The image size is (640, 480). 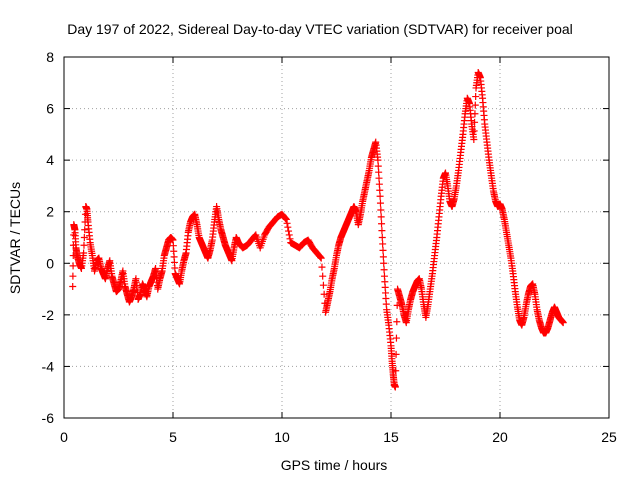 I want to click on x-tick-label: 25, so click(x=609, y=437).